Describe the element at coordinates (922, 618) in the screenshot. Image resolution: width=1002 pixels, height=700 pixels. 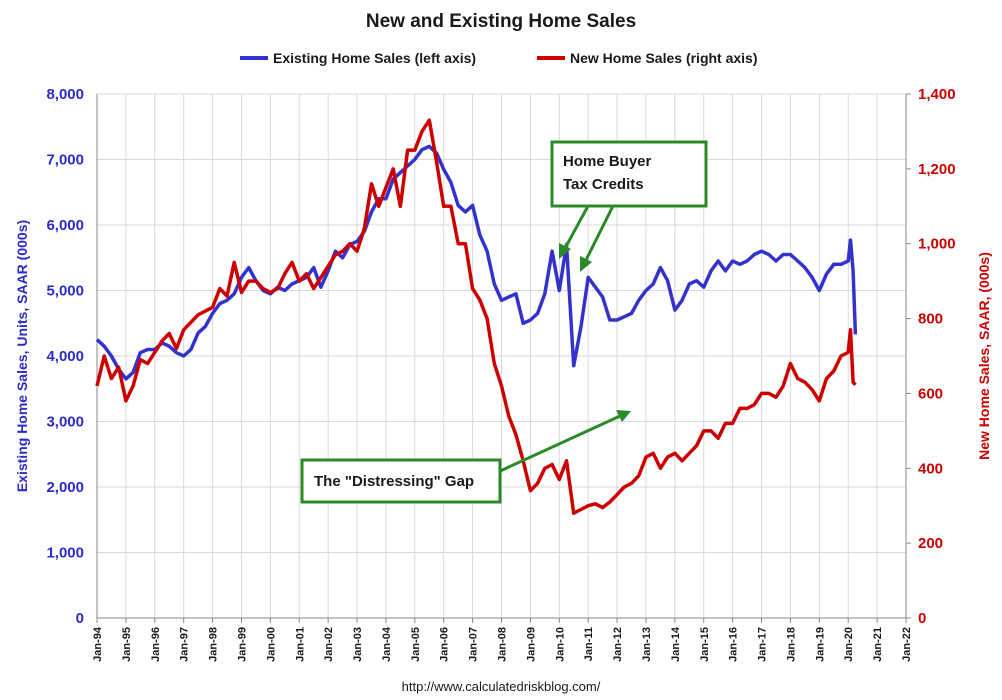
I see `right-tick-label: 0` at that location.